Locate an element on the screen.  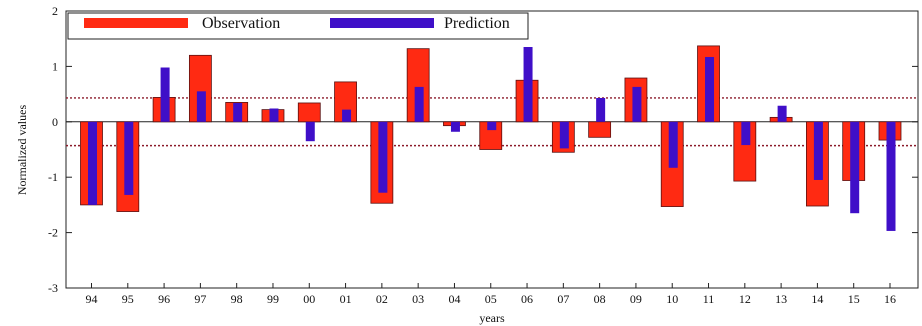
x-tick-label-99: 99 is located at coordinates (273, 299).